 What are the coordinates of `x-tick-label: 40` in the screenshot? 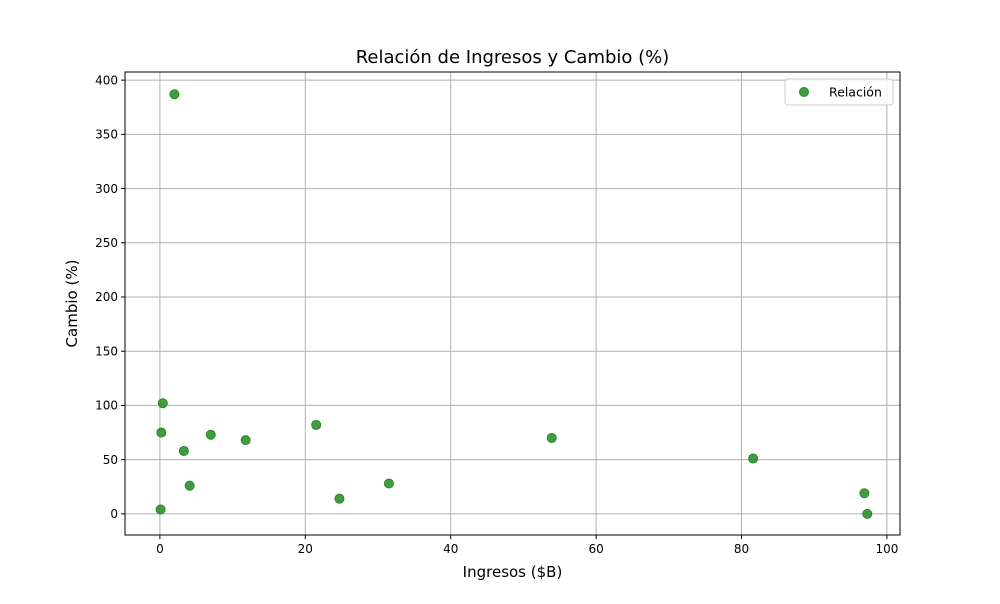 It's located at (450, 549).